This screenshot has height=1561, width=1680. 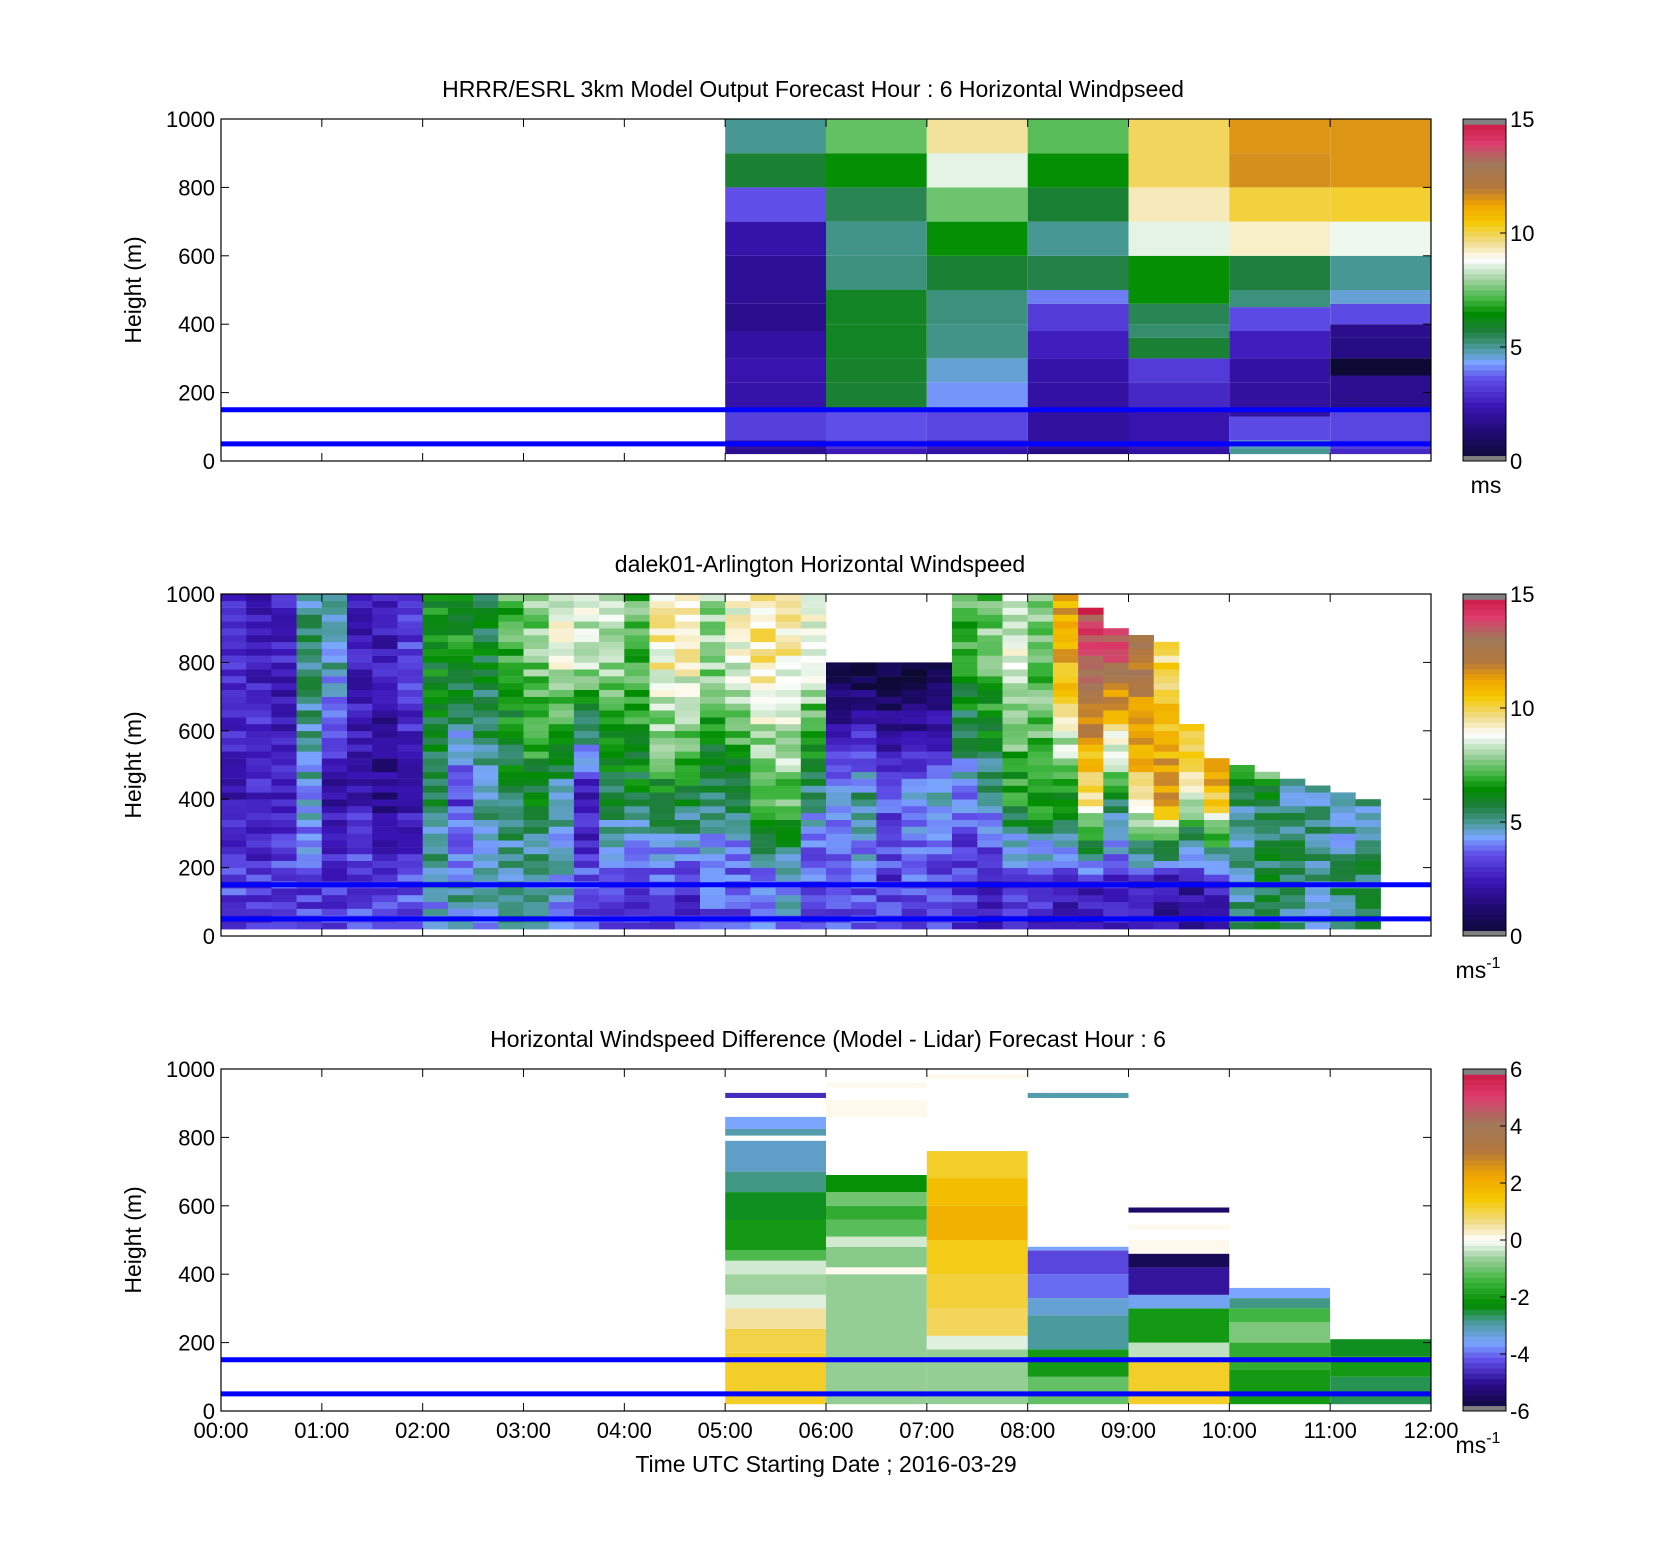 I want to click on x-tick-label: 12:00, so click(x=1430, y=1430).